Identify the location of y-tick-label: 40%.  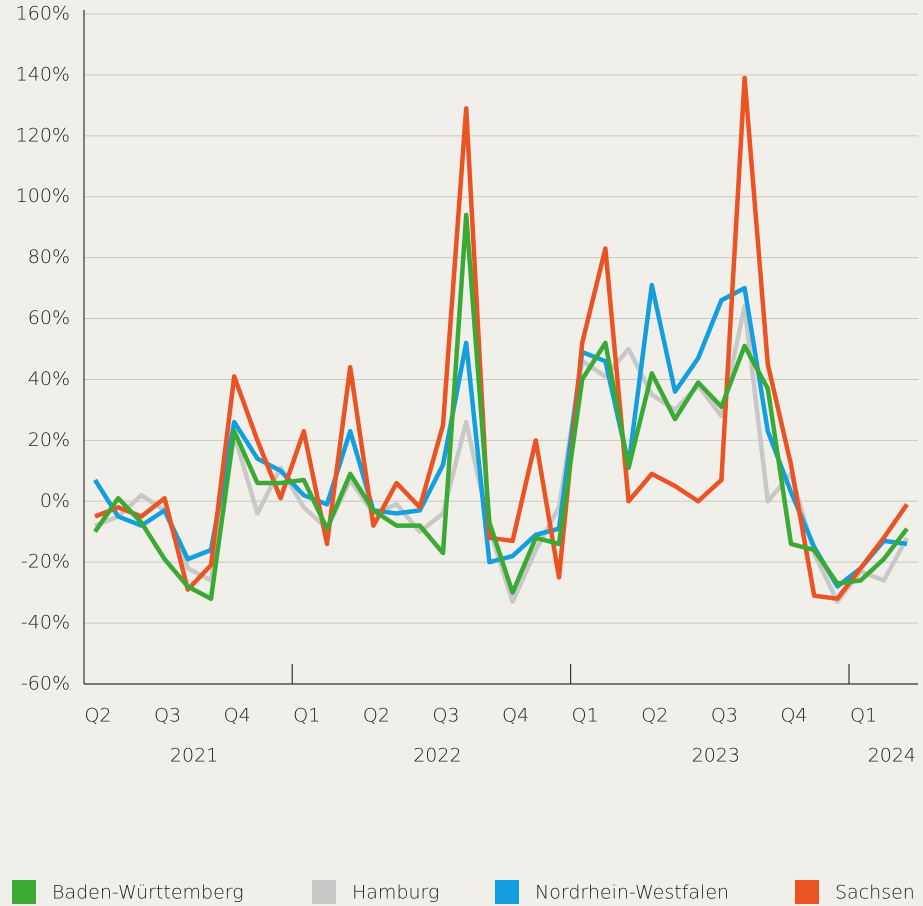
(49, 379).